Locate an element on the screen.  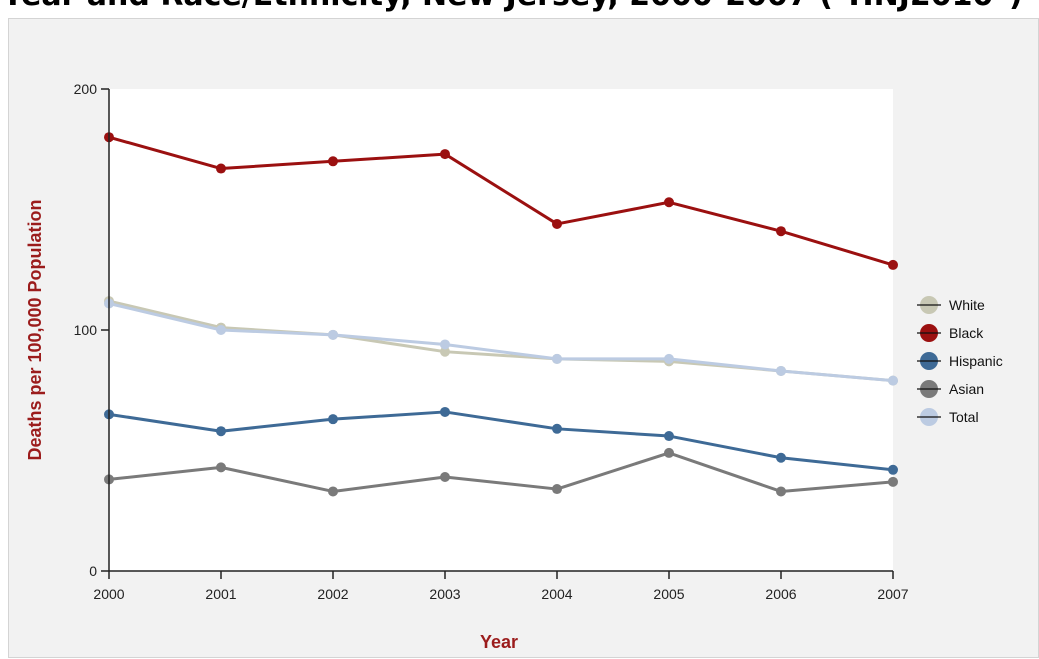
x-tick-label: 2001 is located at coordinates (220, 594).